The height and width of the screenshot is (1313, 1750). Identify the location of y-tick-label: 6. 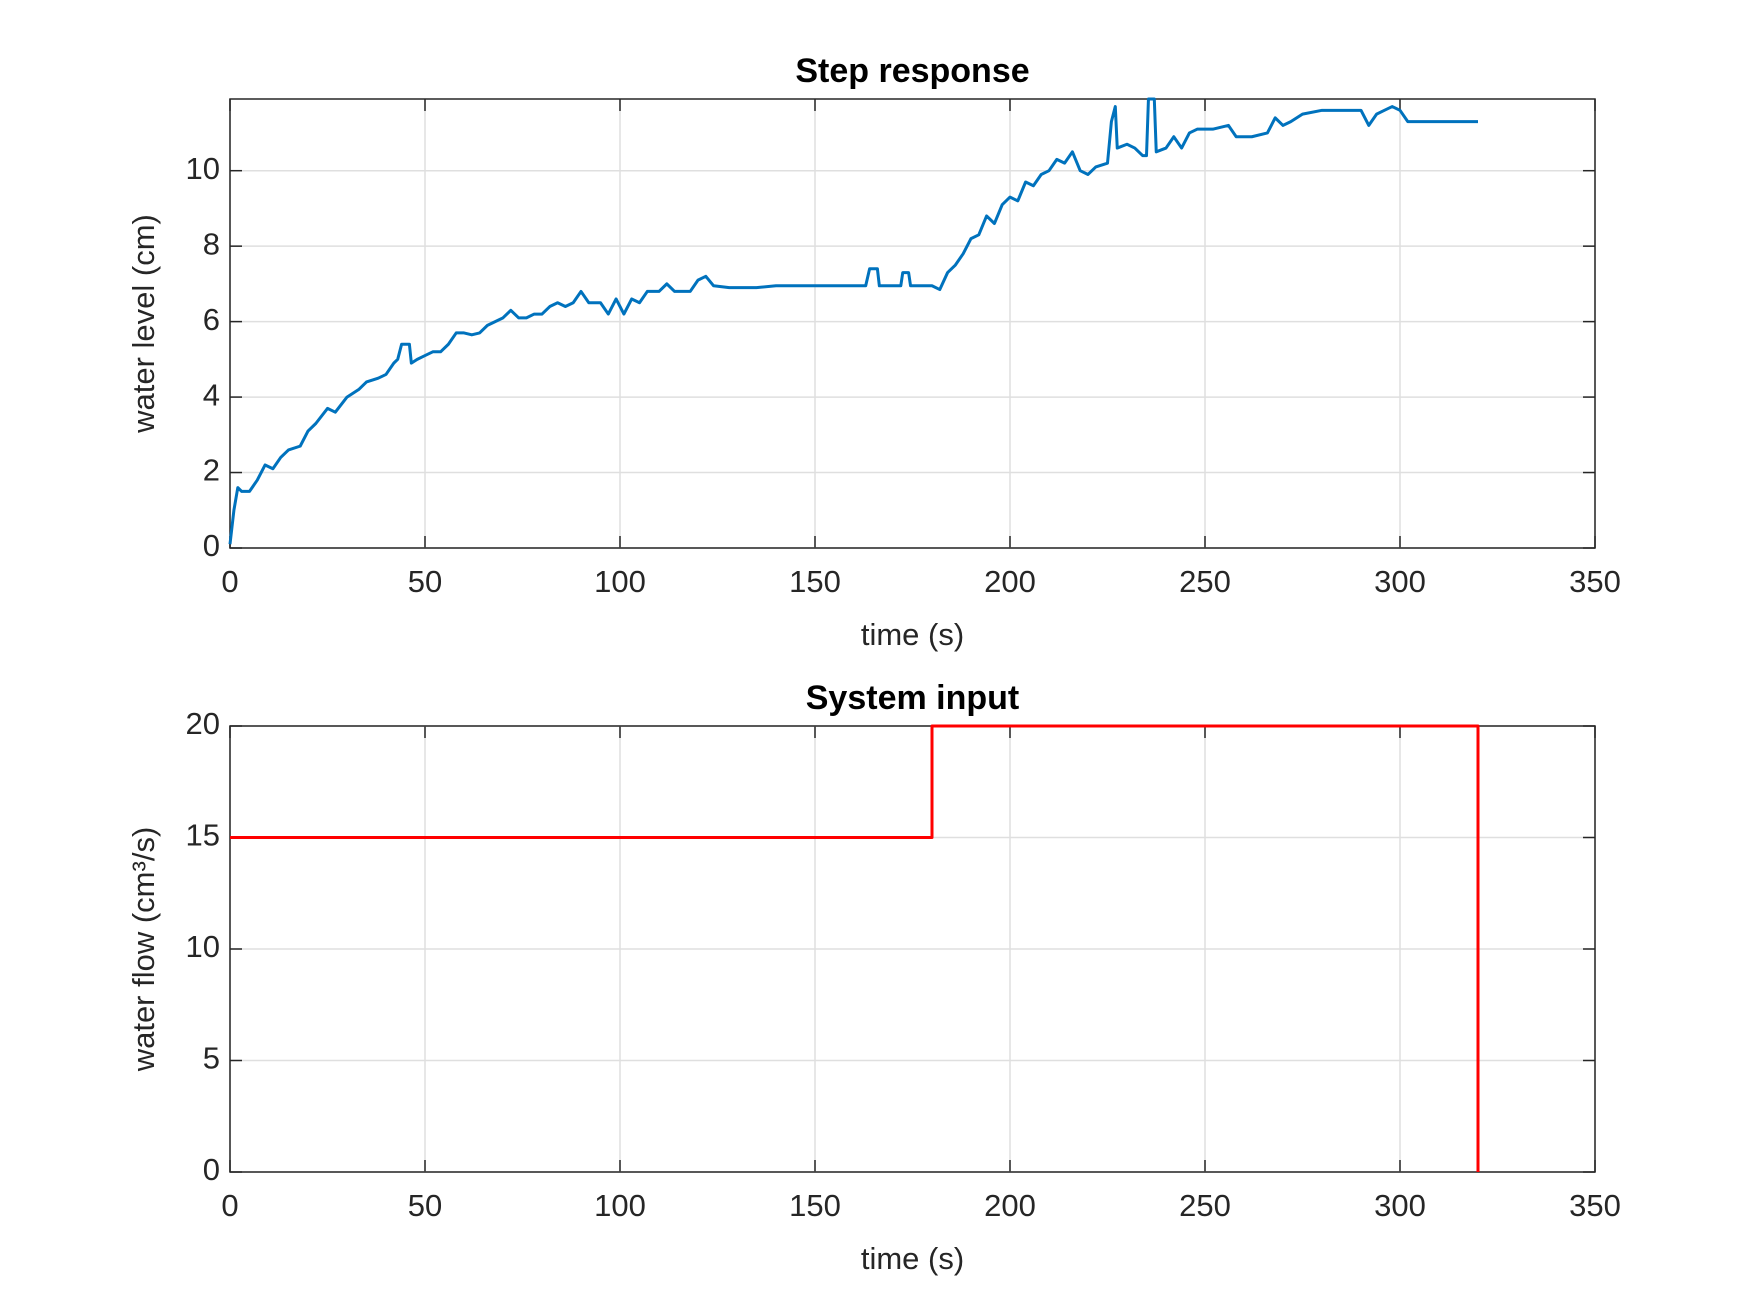
(211, 319).